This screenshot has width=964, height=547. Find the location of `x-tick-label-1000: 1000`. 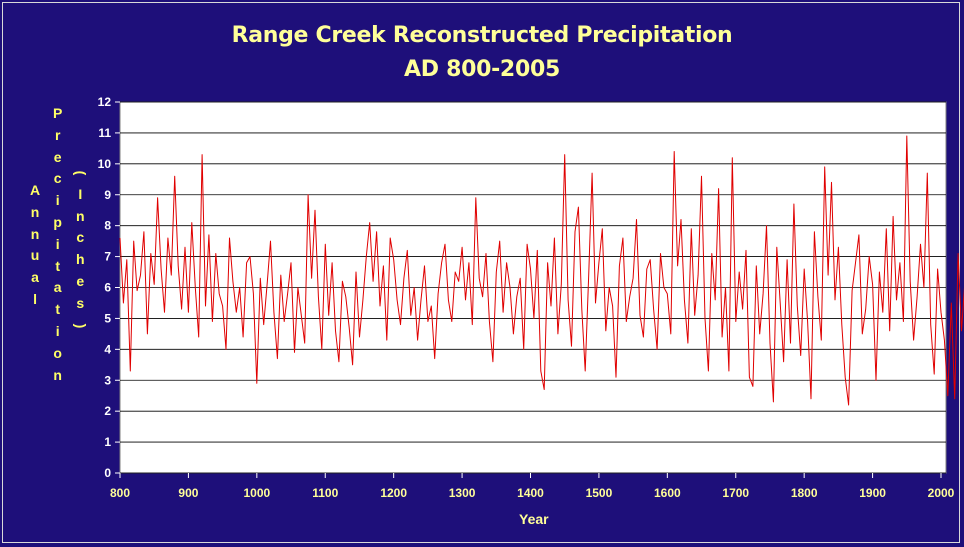

x-tick-label-1000: 1000 is located at coordinates (256, 493).